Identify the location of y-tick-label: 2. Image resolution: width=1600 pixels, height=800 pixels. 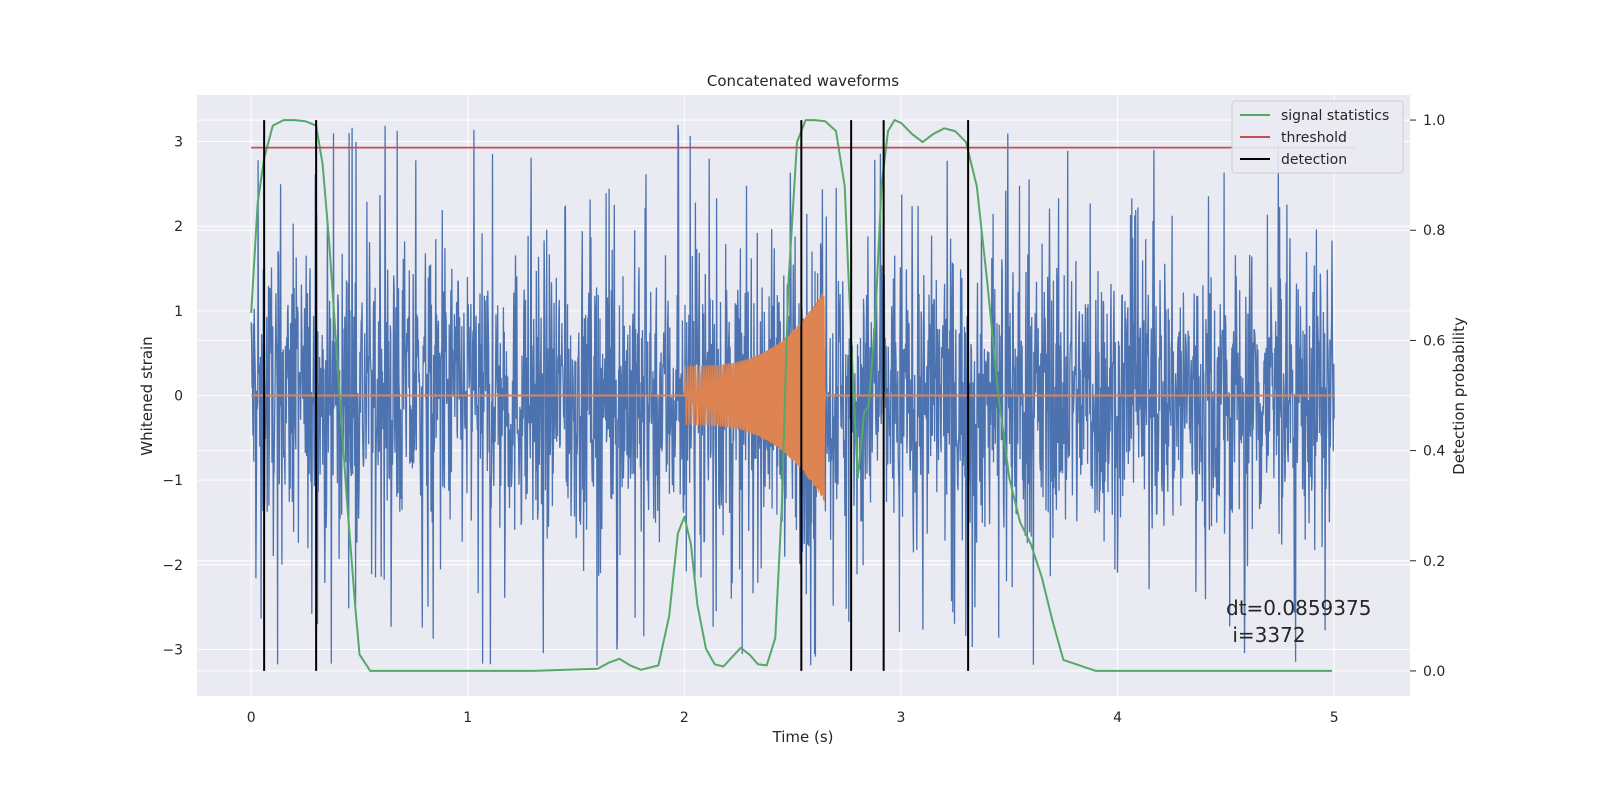
(178, 227).